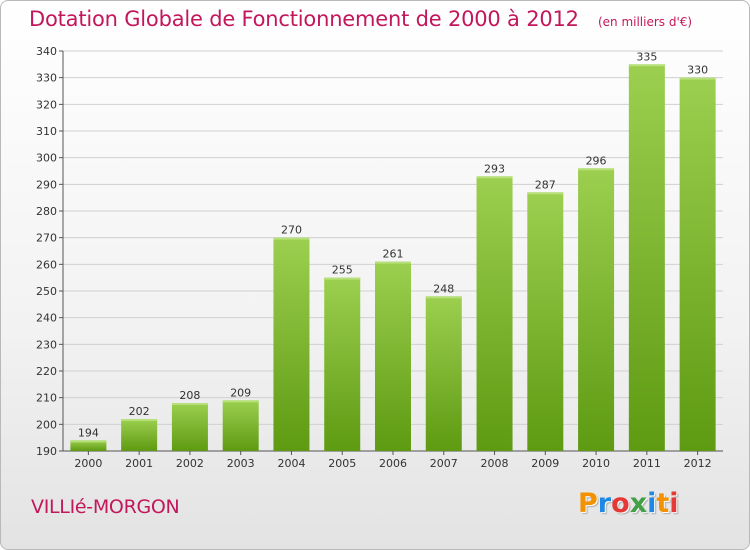 The image size is (750, 550). What do you see at coordinates (46, 184) in the screenshot?
I see `y-tick-label: 290` at bounding box center [46, 184].